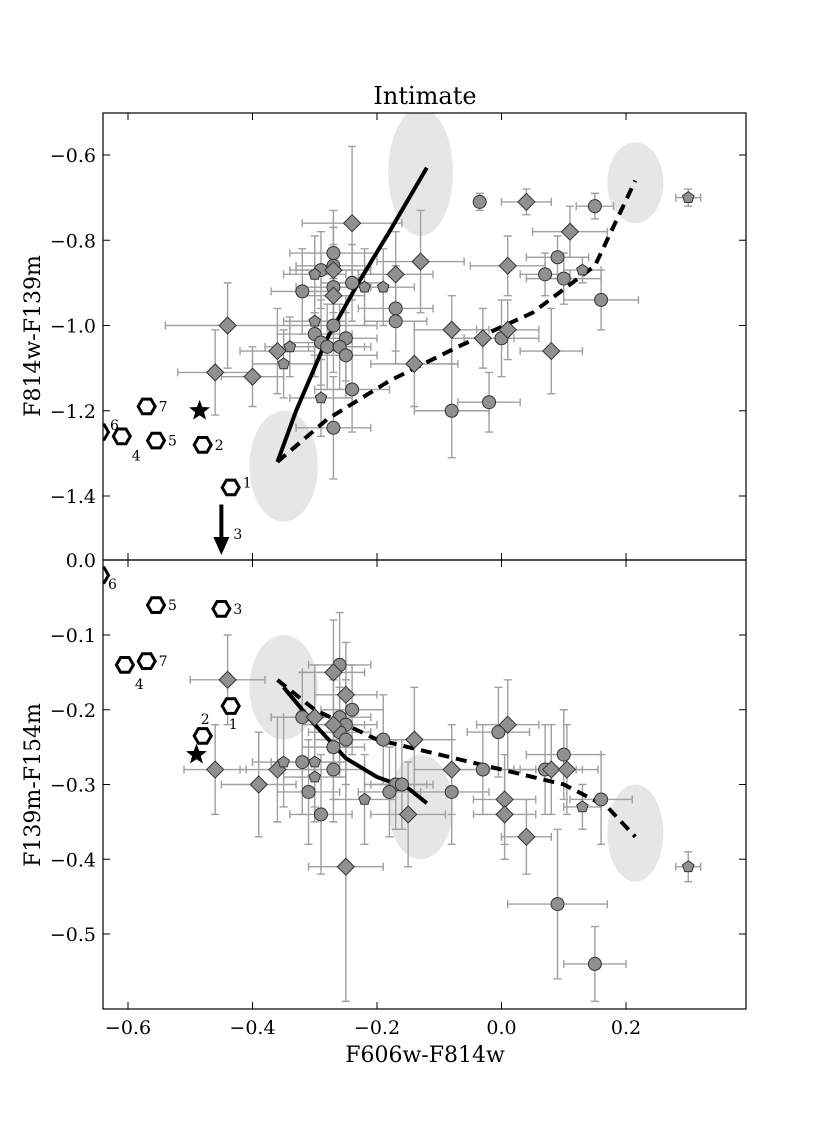  What do you see at coordinates (377, 1028) in the screenshot?
I see `bottom-x-tick-label: −0.2` at bounding box center [377, 1028].